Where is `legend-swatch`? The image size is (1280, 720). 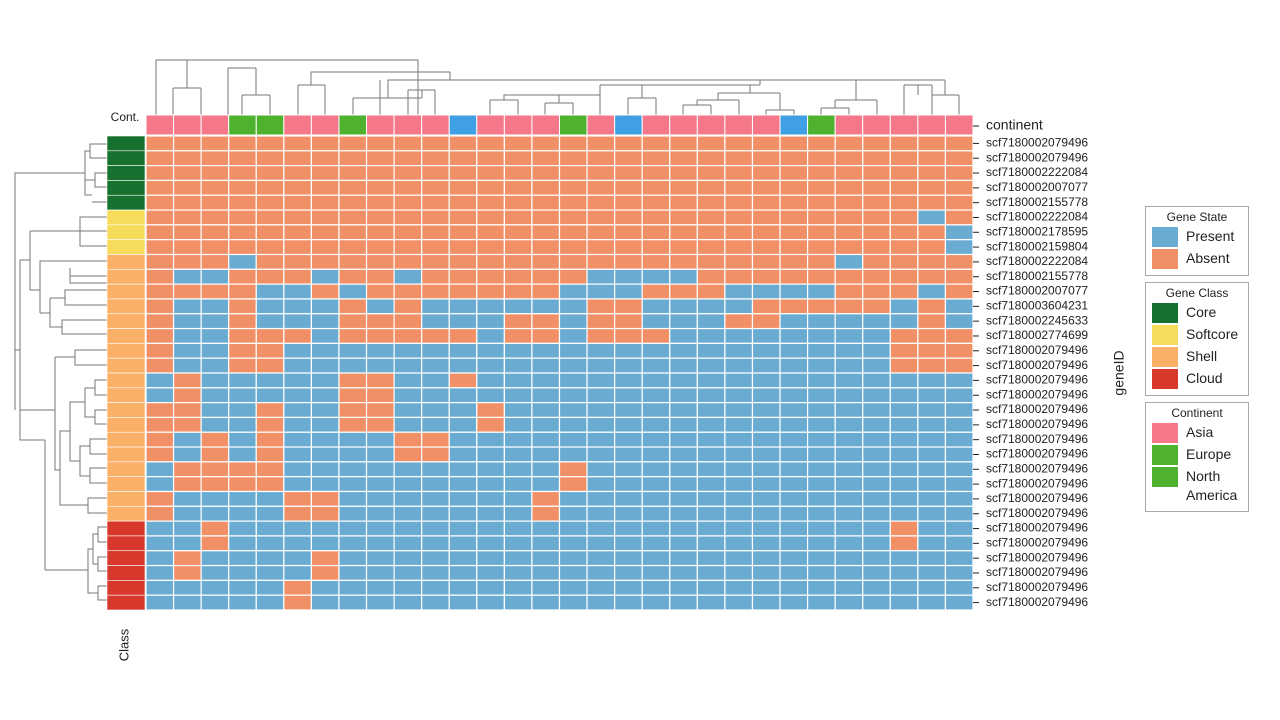 legend-swatch is located at coordinates (1165, 335).